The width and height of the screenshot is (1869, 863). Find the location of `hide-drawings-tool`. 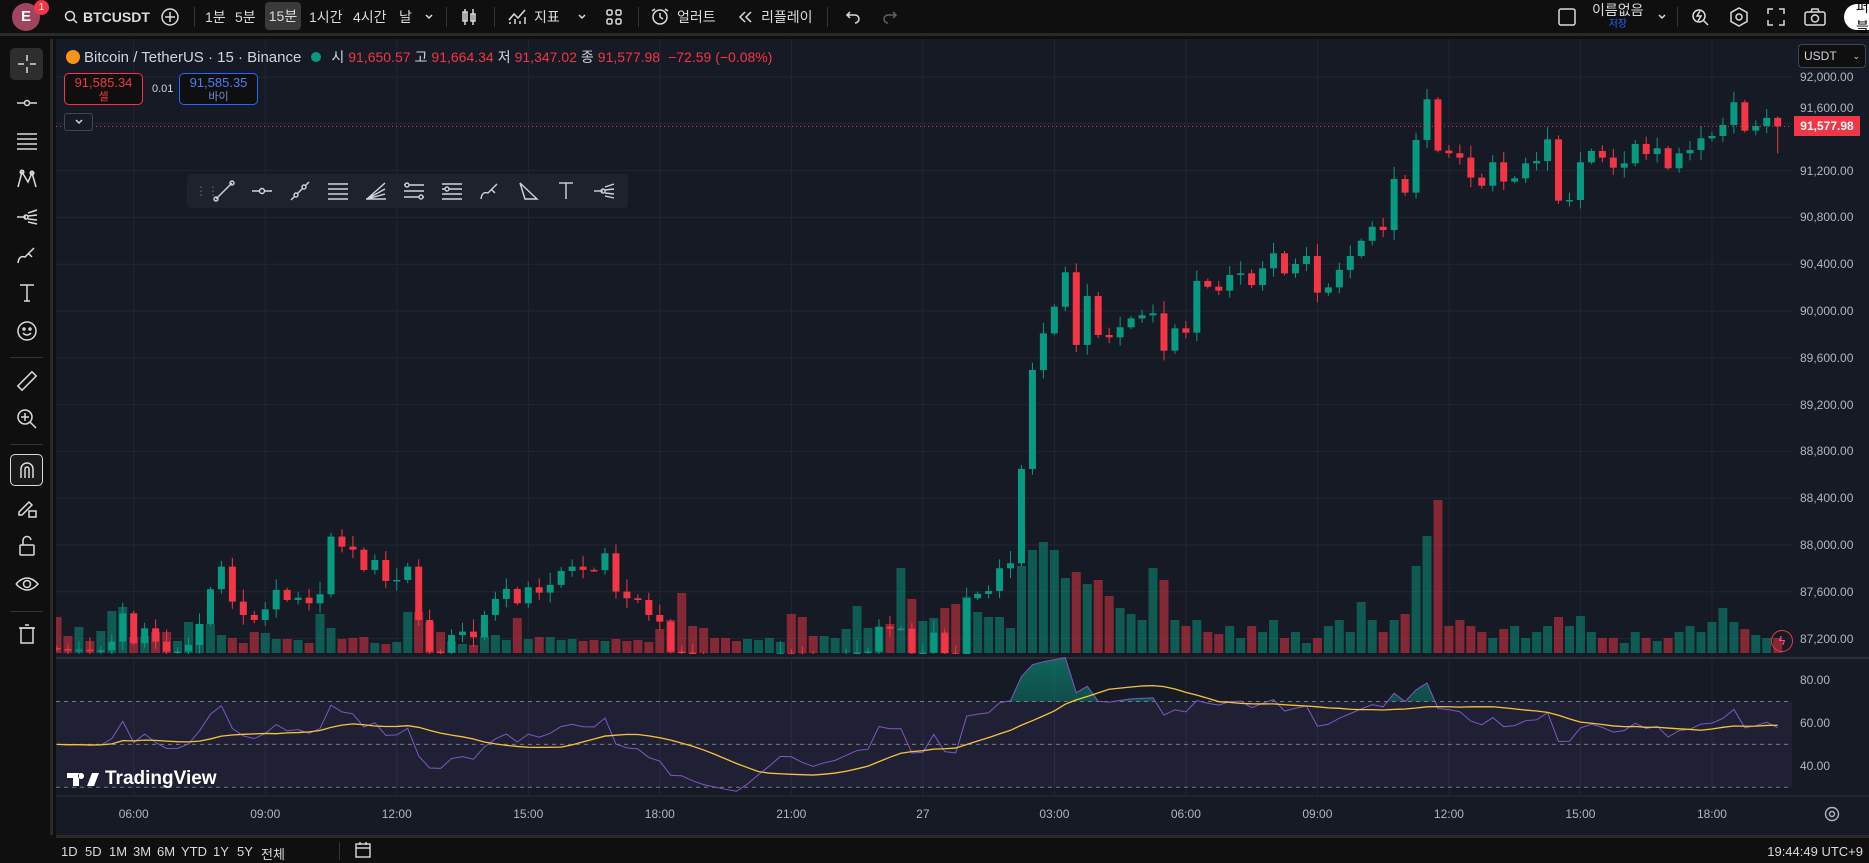

hide-drawings-tool is located at coordinates (26, 584).